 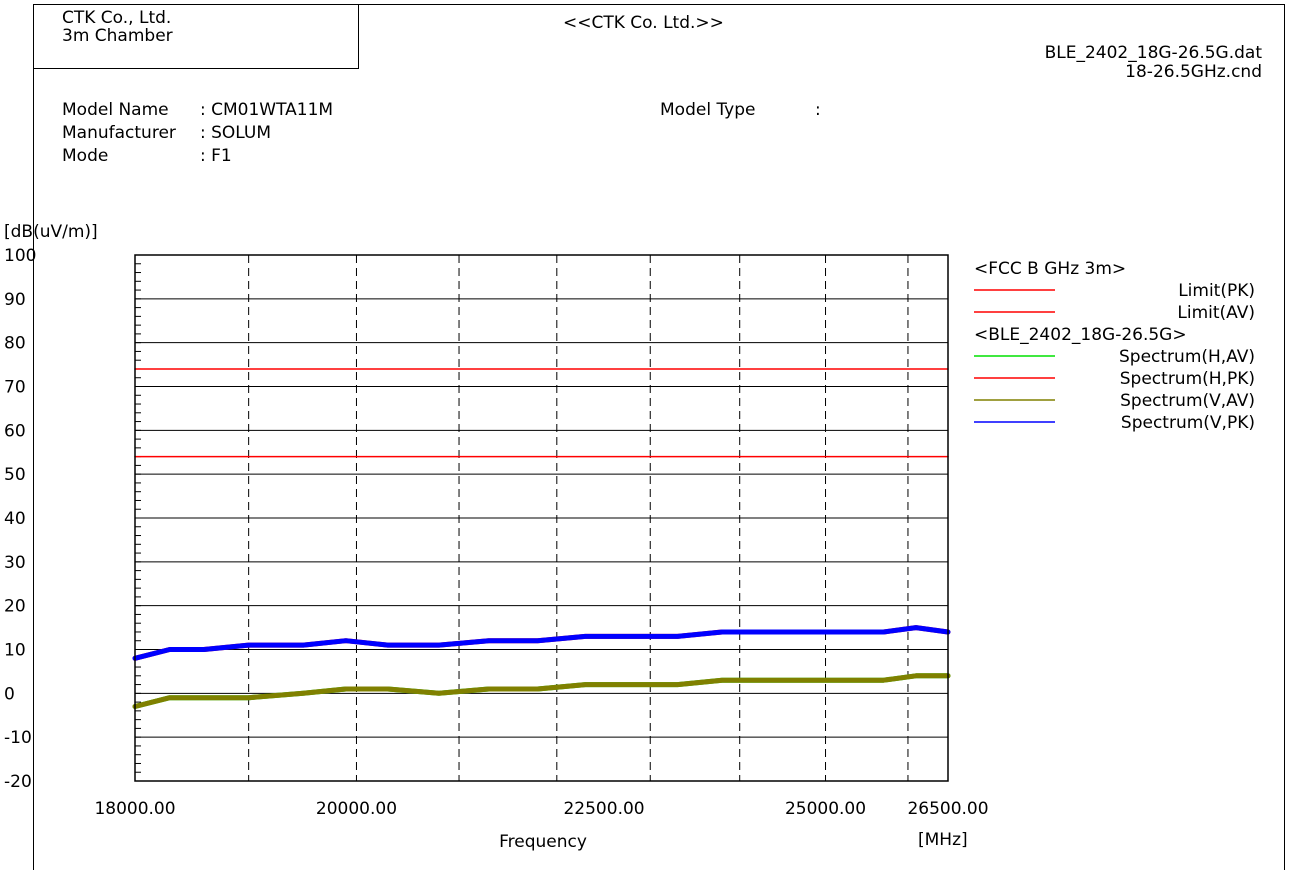 What do you see at coordinates (603, 809) in the screenshot?
I see `x-tick-label: 22500.00` at bounding box center [603, 809].